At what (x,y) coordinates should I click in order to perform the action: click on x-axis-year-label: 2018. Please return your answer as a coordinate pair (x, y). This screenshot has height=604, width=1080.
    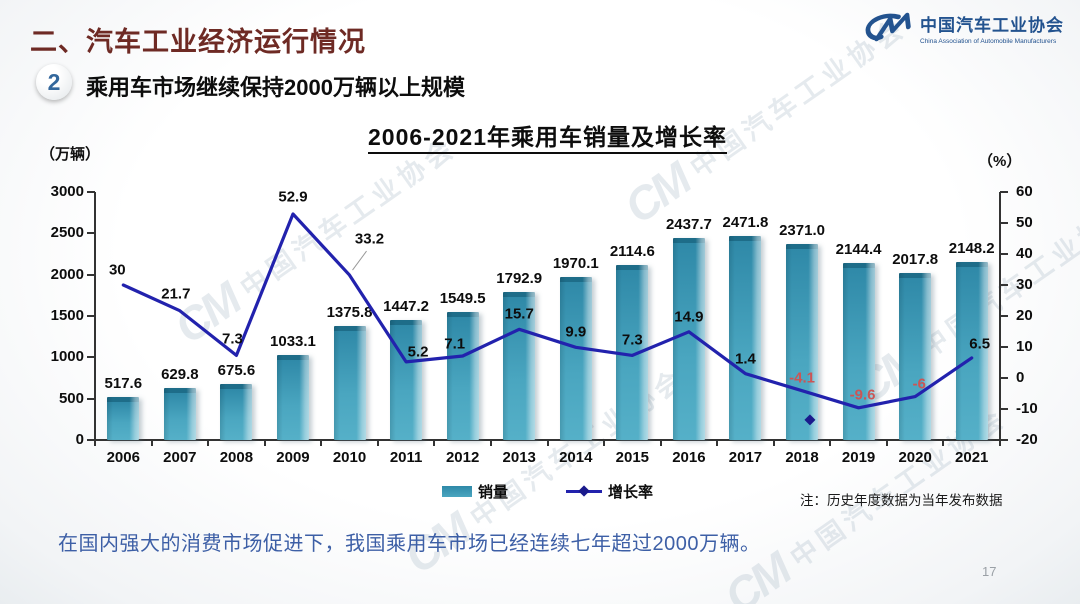
    Looking at the image, I should click on (802, 457).